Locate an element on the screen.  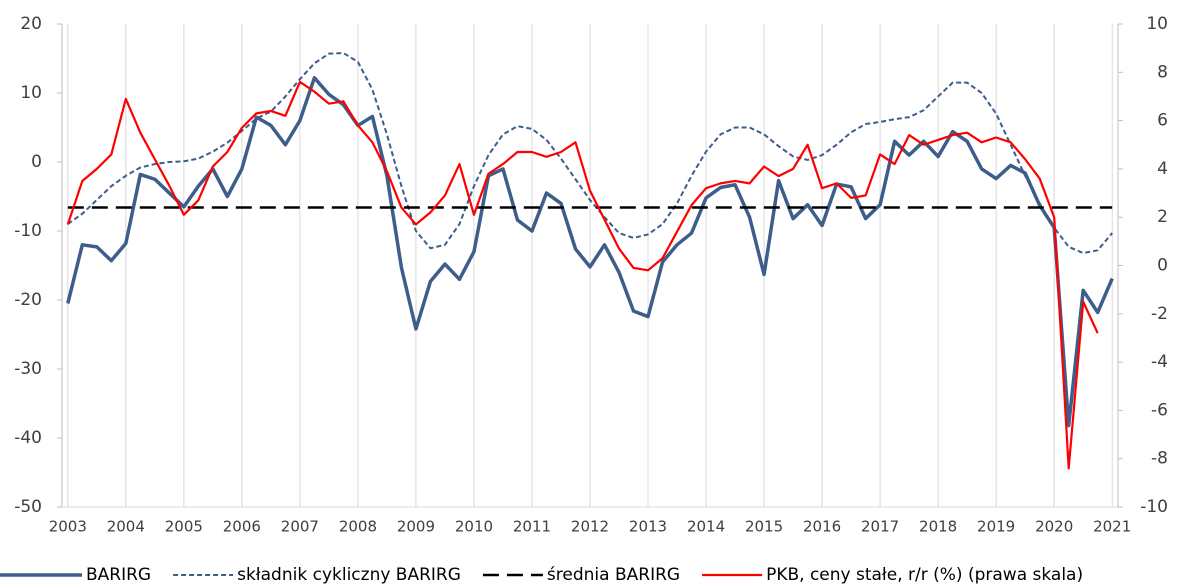
y2-tick-label: -10 is located at coordinates (1154, 507).